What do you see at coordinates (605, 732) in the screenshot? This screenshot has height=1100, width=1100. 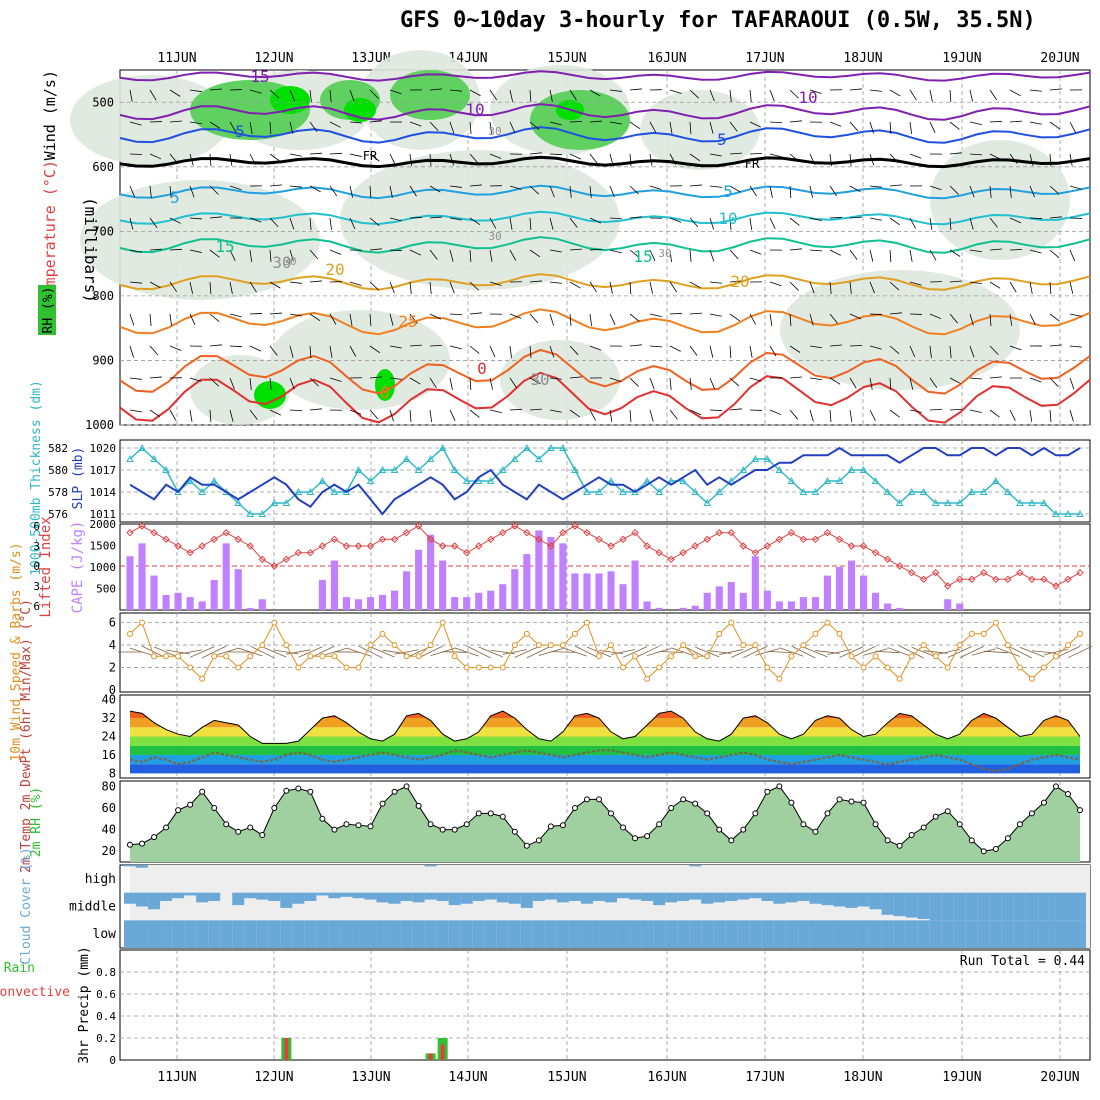 I see `temp-band` at bounding box center [605, 732].